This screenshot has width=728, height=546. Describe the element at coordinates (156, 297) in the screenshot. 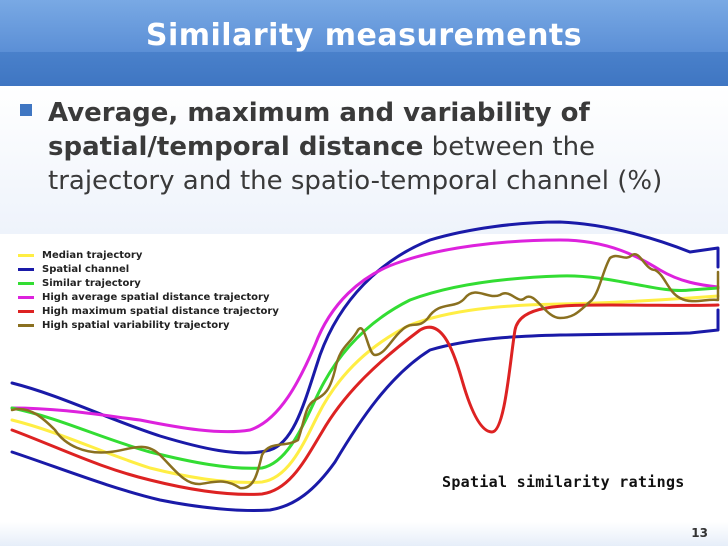

I see `legend-label: High average spatial distance trajectory` at that location.